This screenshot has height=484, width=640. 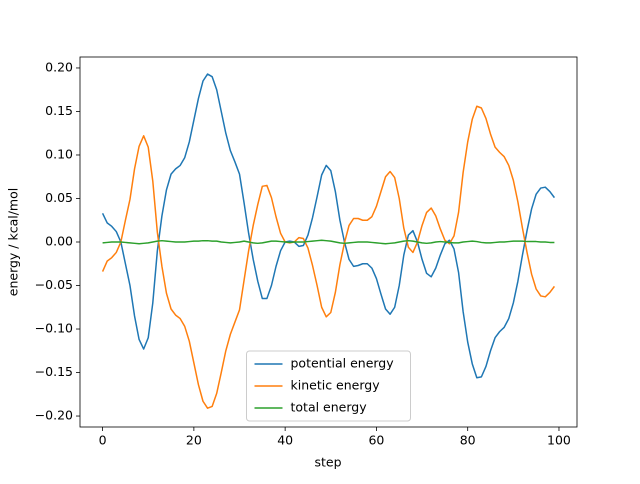 I want to click on x-tick-label: 40, so click(x=285, y=440).